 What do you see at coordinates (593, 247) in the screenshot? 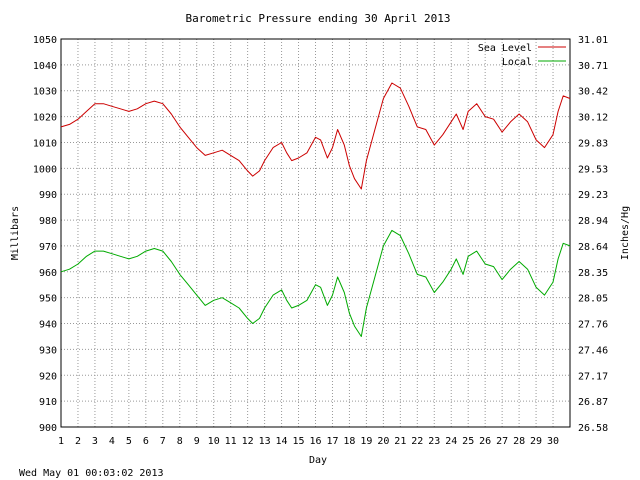
I see `y2-tick-label: 28.64` at bounding box center [593, 247].